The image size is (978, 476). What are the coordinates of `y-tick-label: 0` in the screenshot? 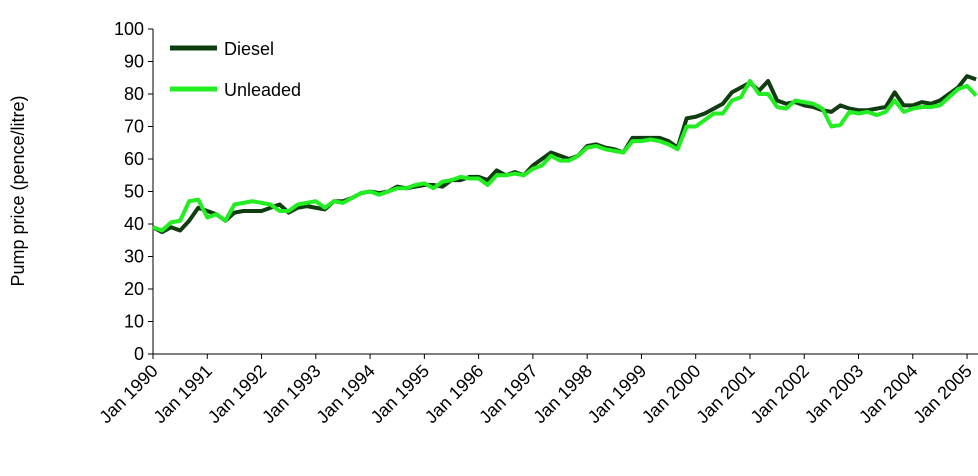 It's located at (139, 354).